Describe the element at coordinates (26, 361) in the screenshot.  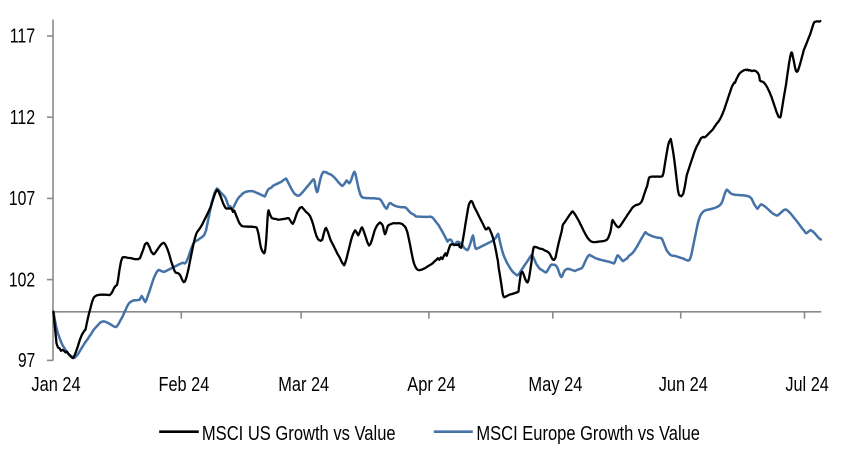
I see `svg-text: 97` at that location.